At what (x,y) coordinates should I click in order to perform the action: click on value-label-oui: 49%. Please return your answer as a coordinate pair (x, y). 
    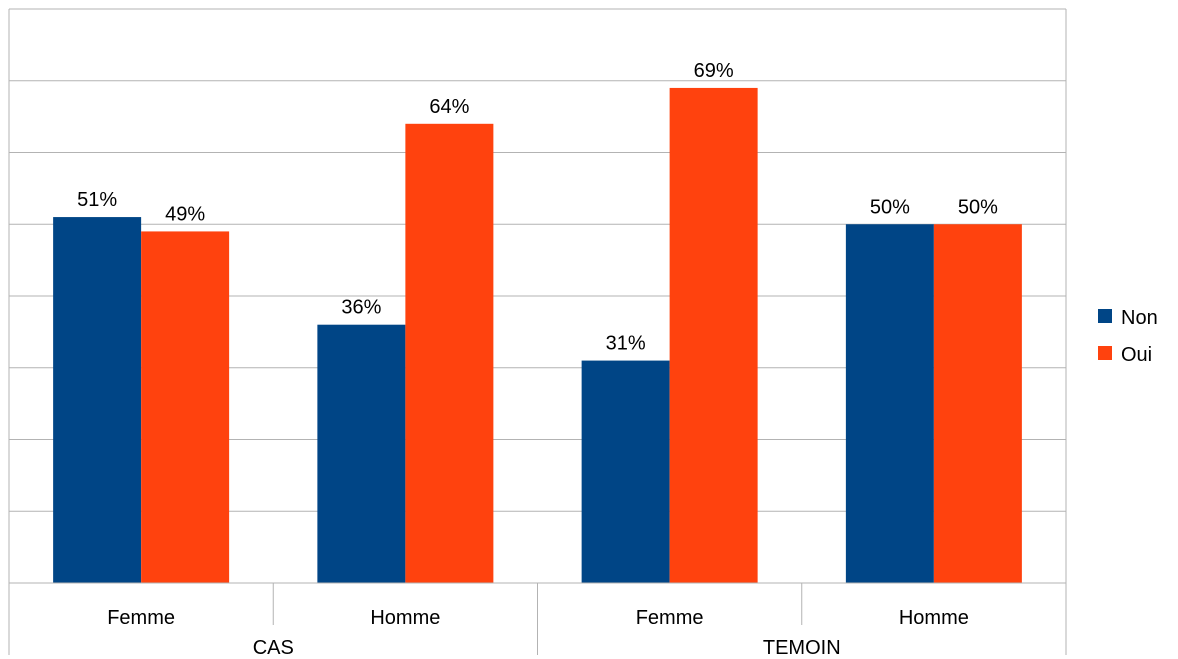
    Looking at the image, I should click on (185, 214).